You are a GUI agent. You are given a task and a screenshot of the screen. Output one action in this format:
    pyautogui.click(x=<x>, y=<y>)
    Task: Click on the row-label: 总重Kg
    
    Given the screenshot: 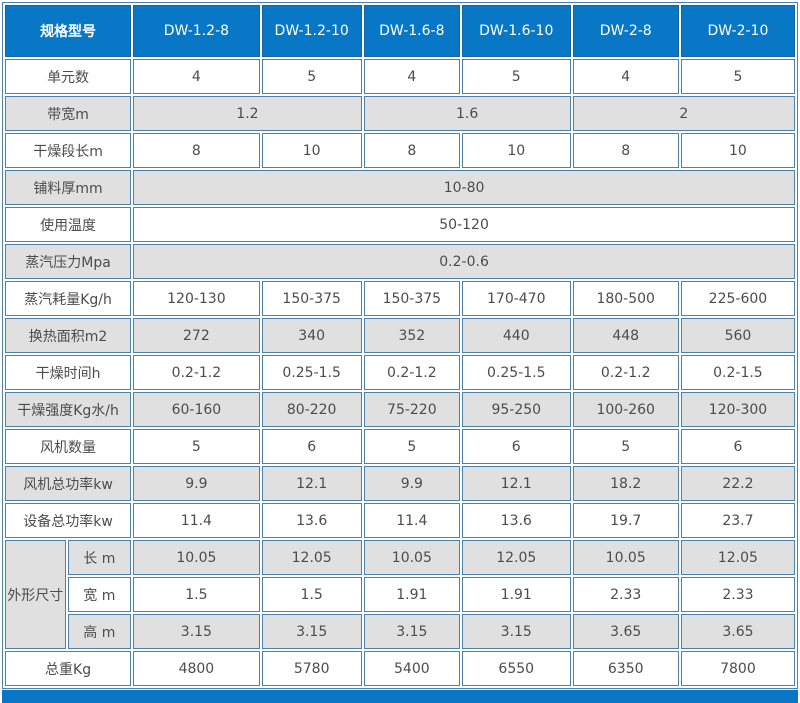 What is the action you would take?
    pyautogui.click(x=68, y=668)
    